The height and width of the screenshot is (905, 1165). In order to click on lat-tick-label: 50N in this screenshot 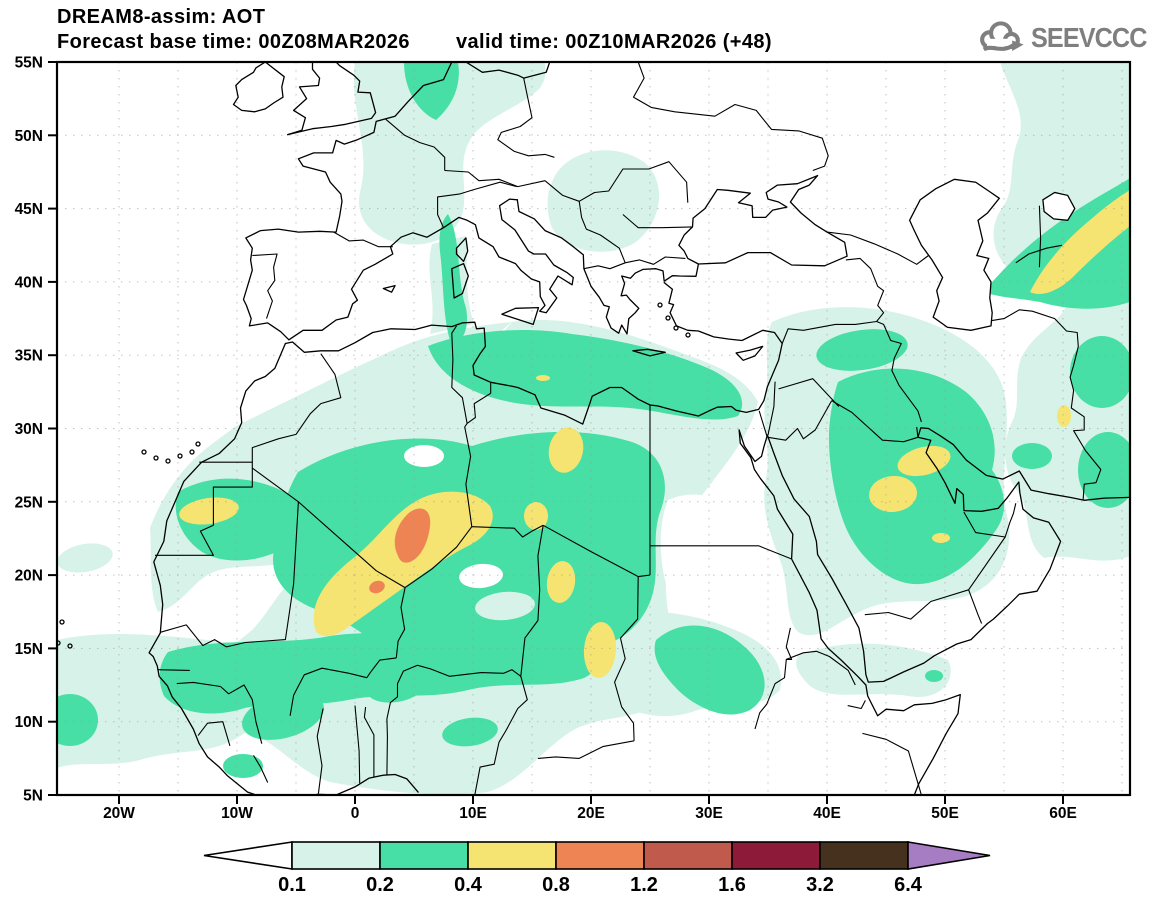, I will do `click(29, 136)`.